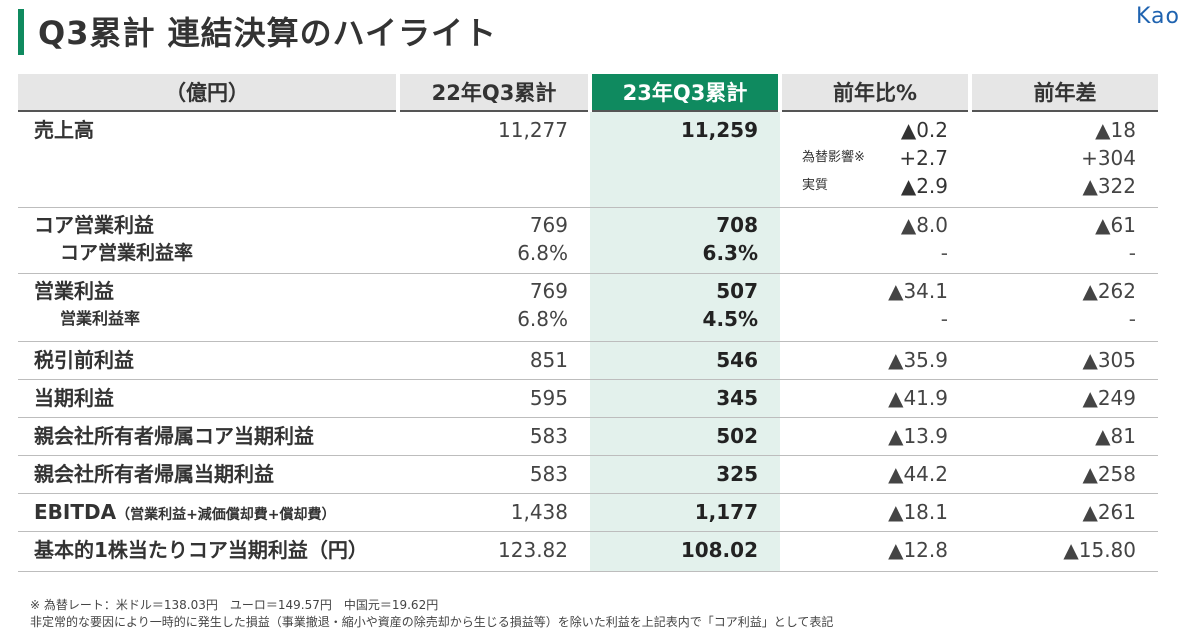 The height and width of the screenshot is (633, 1200). I want to click on curr-value: 345, so click(737, 397).